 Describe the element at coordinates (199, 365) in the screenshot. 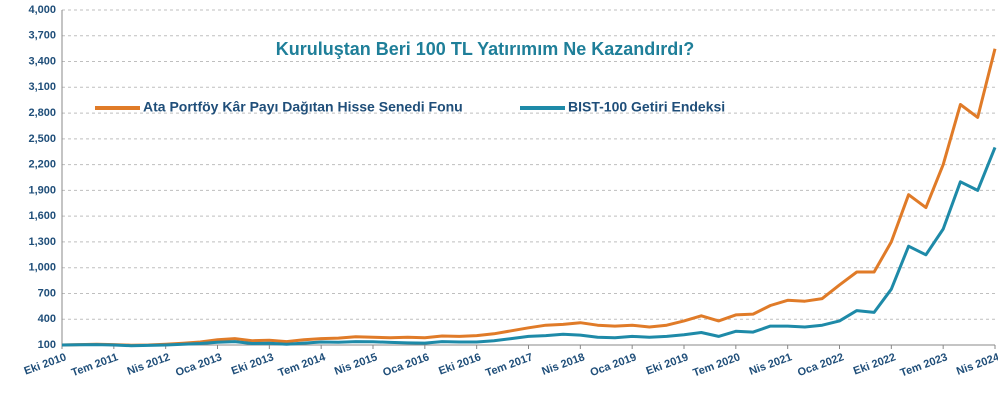

I see `x-tick-label: Oca 2013` at that location.